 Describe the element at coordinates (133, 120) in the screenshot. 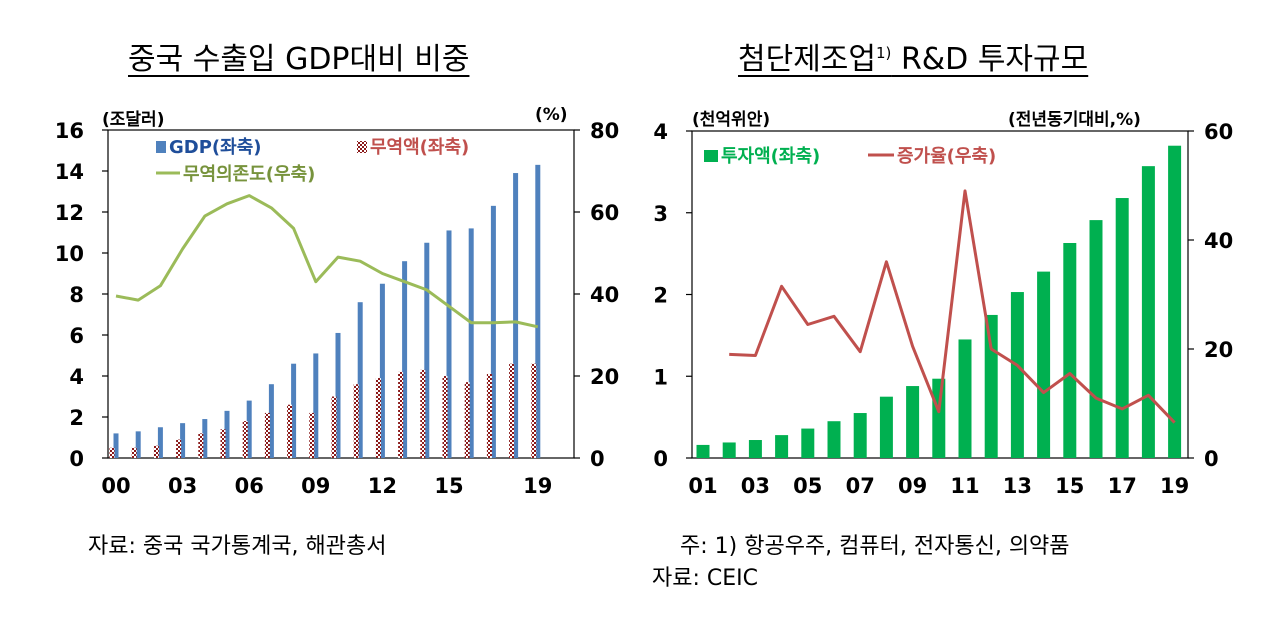

I see `left-axis-unit: (조달러)` at that location.